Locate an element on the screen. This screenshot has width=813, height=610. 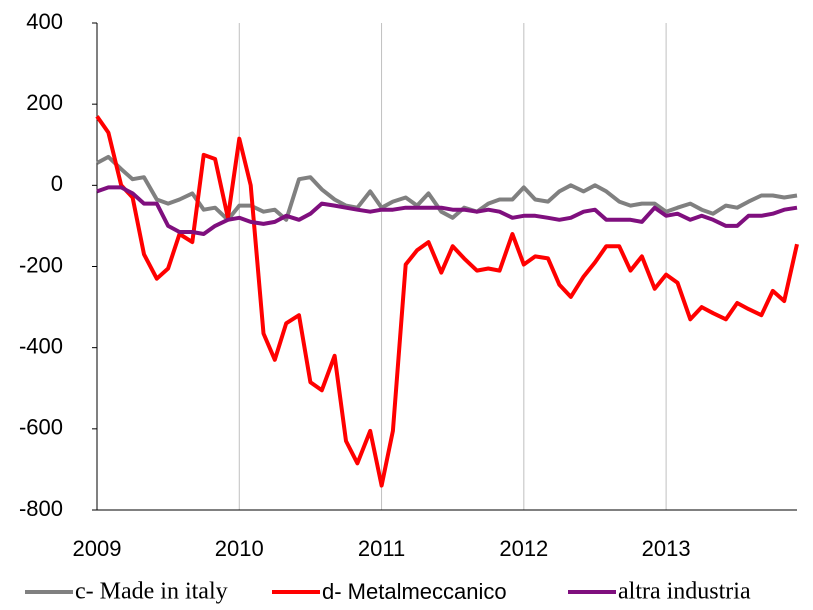
x-tick-label: 2012 is located at coordinates (523, 548).